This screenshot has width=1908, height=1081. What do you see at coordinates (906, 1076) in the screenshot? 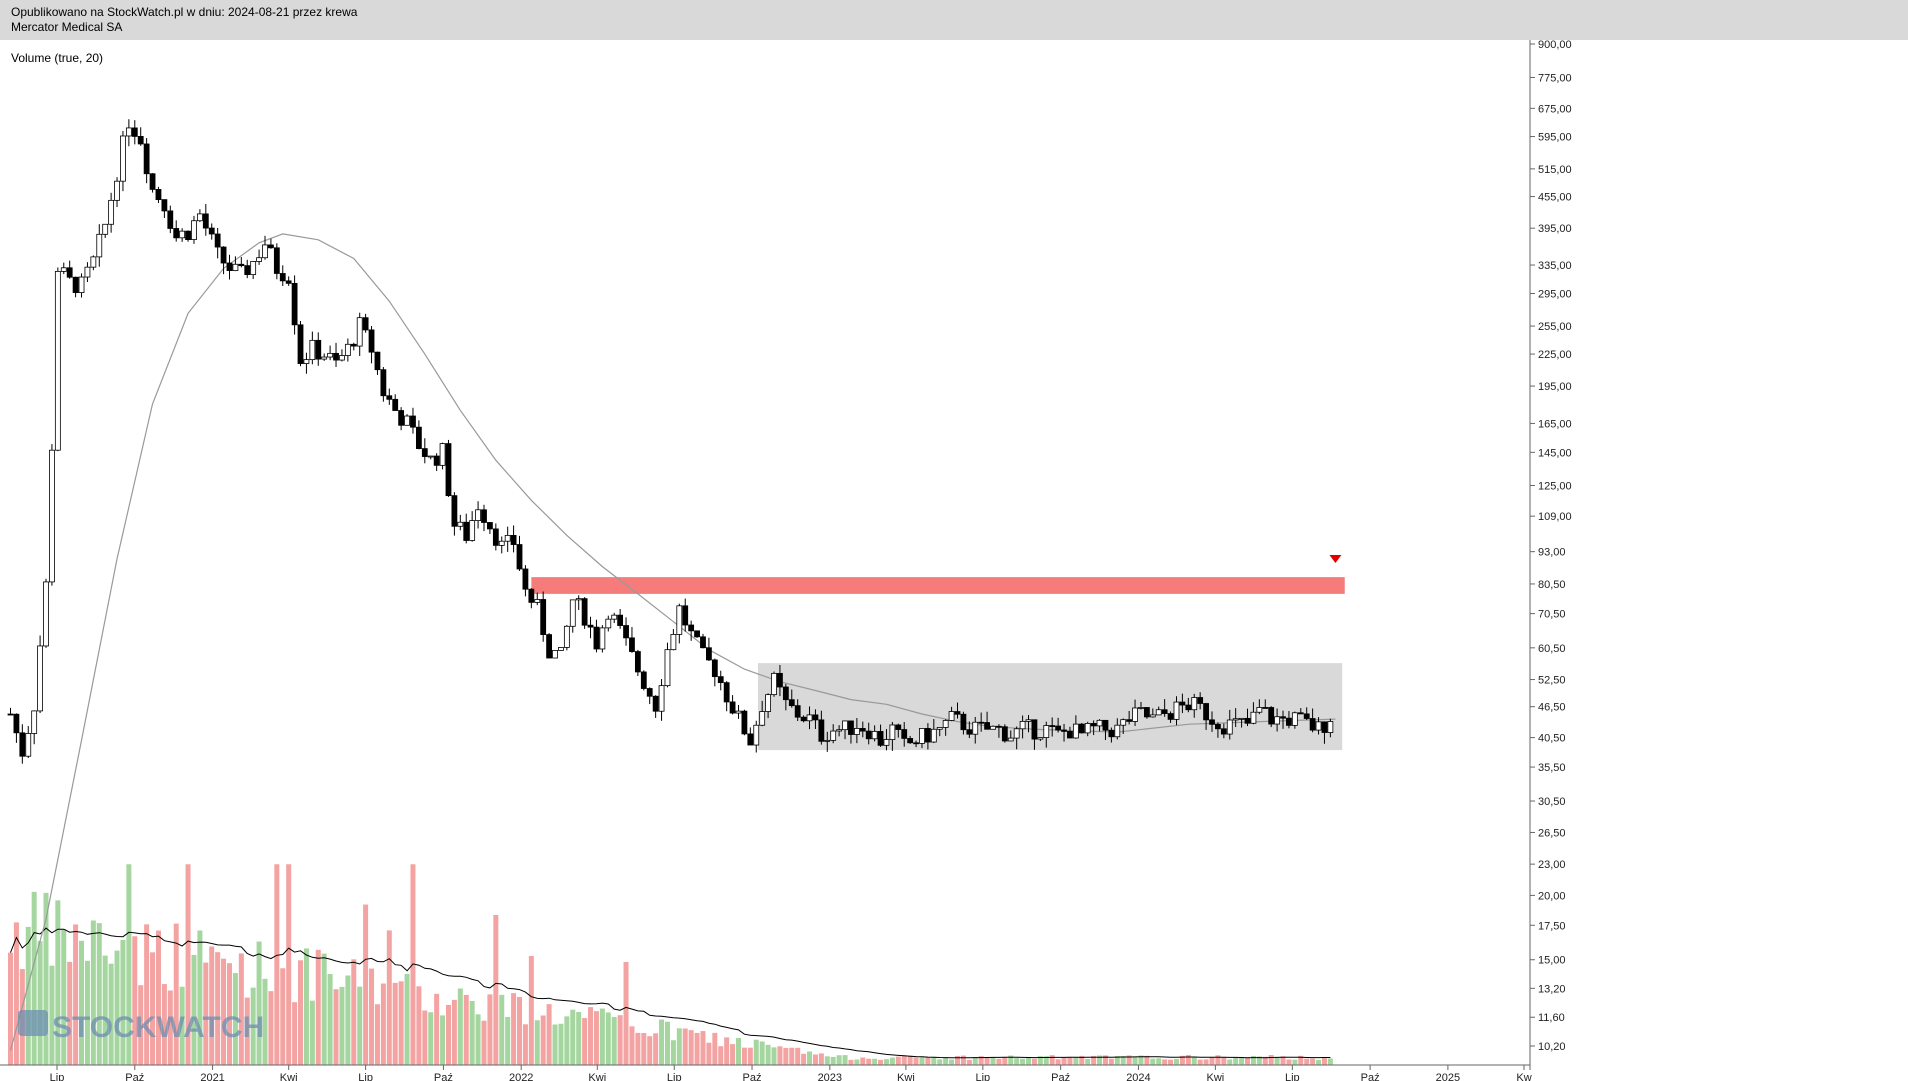
I see `time-tick-label: Kwi` at bounding box center [906, 1076].